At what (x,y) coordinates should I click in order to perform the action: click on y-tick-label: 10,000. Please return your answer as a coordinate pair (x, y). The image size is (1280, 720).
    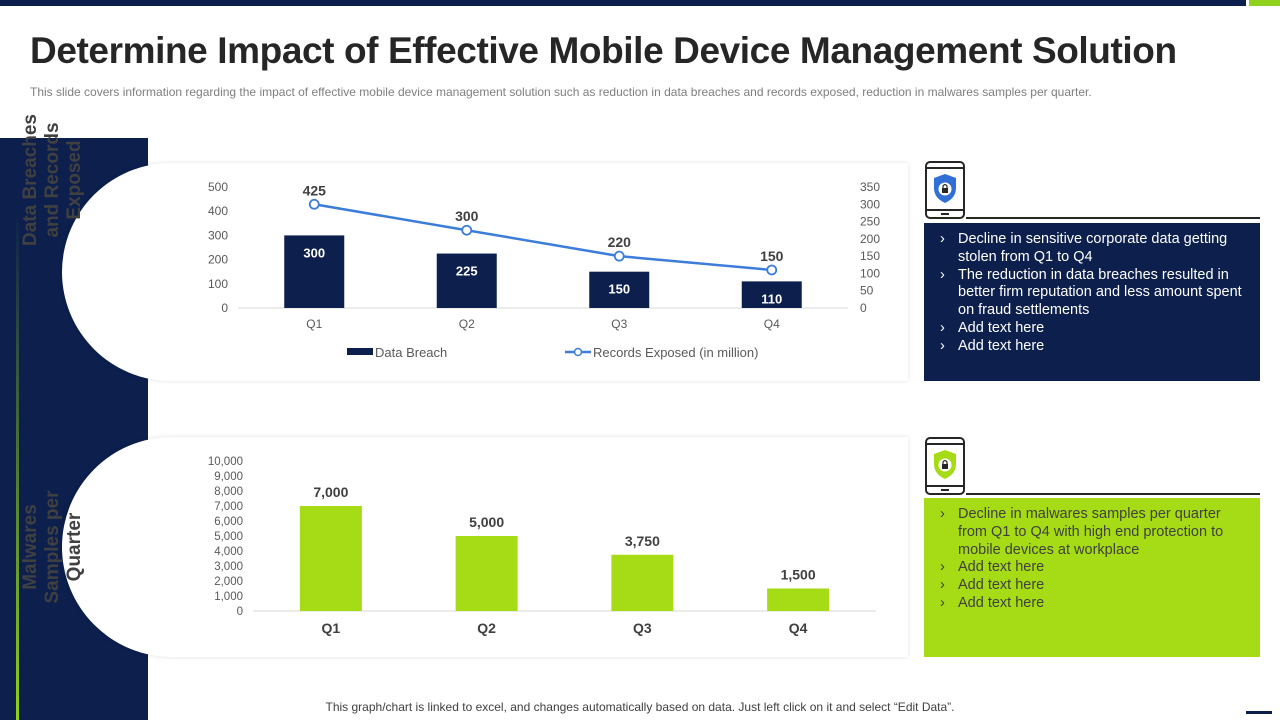
    Looking at the image, I should click on (225, 462).